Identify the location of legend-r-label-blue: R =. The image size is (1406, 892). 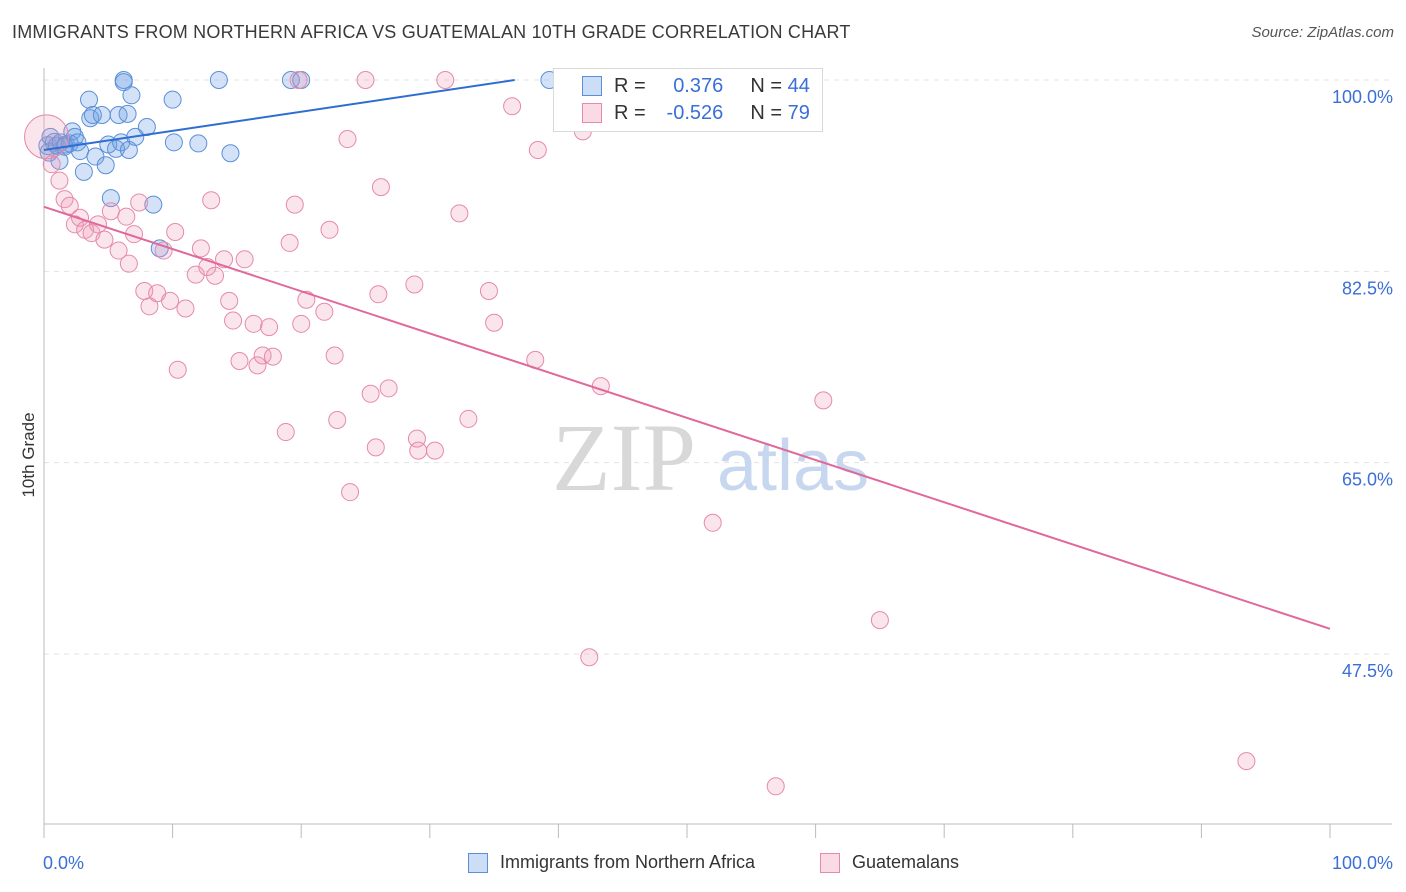
(630, 85).